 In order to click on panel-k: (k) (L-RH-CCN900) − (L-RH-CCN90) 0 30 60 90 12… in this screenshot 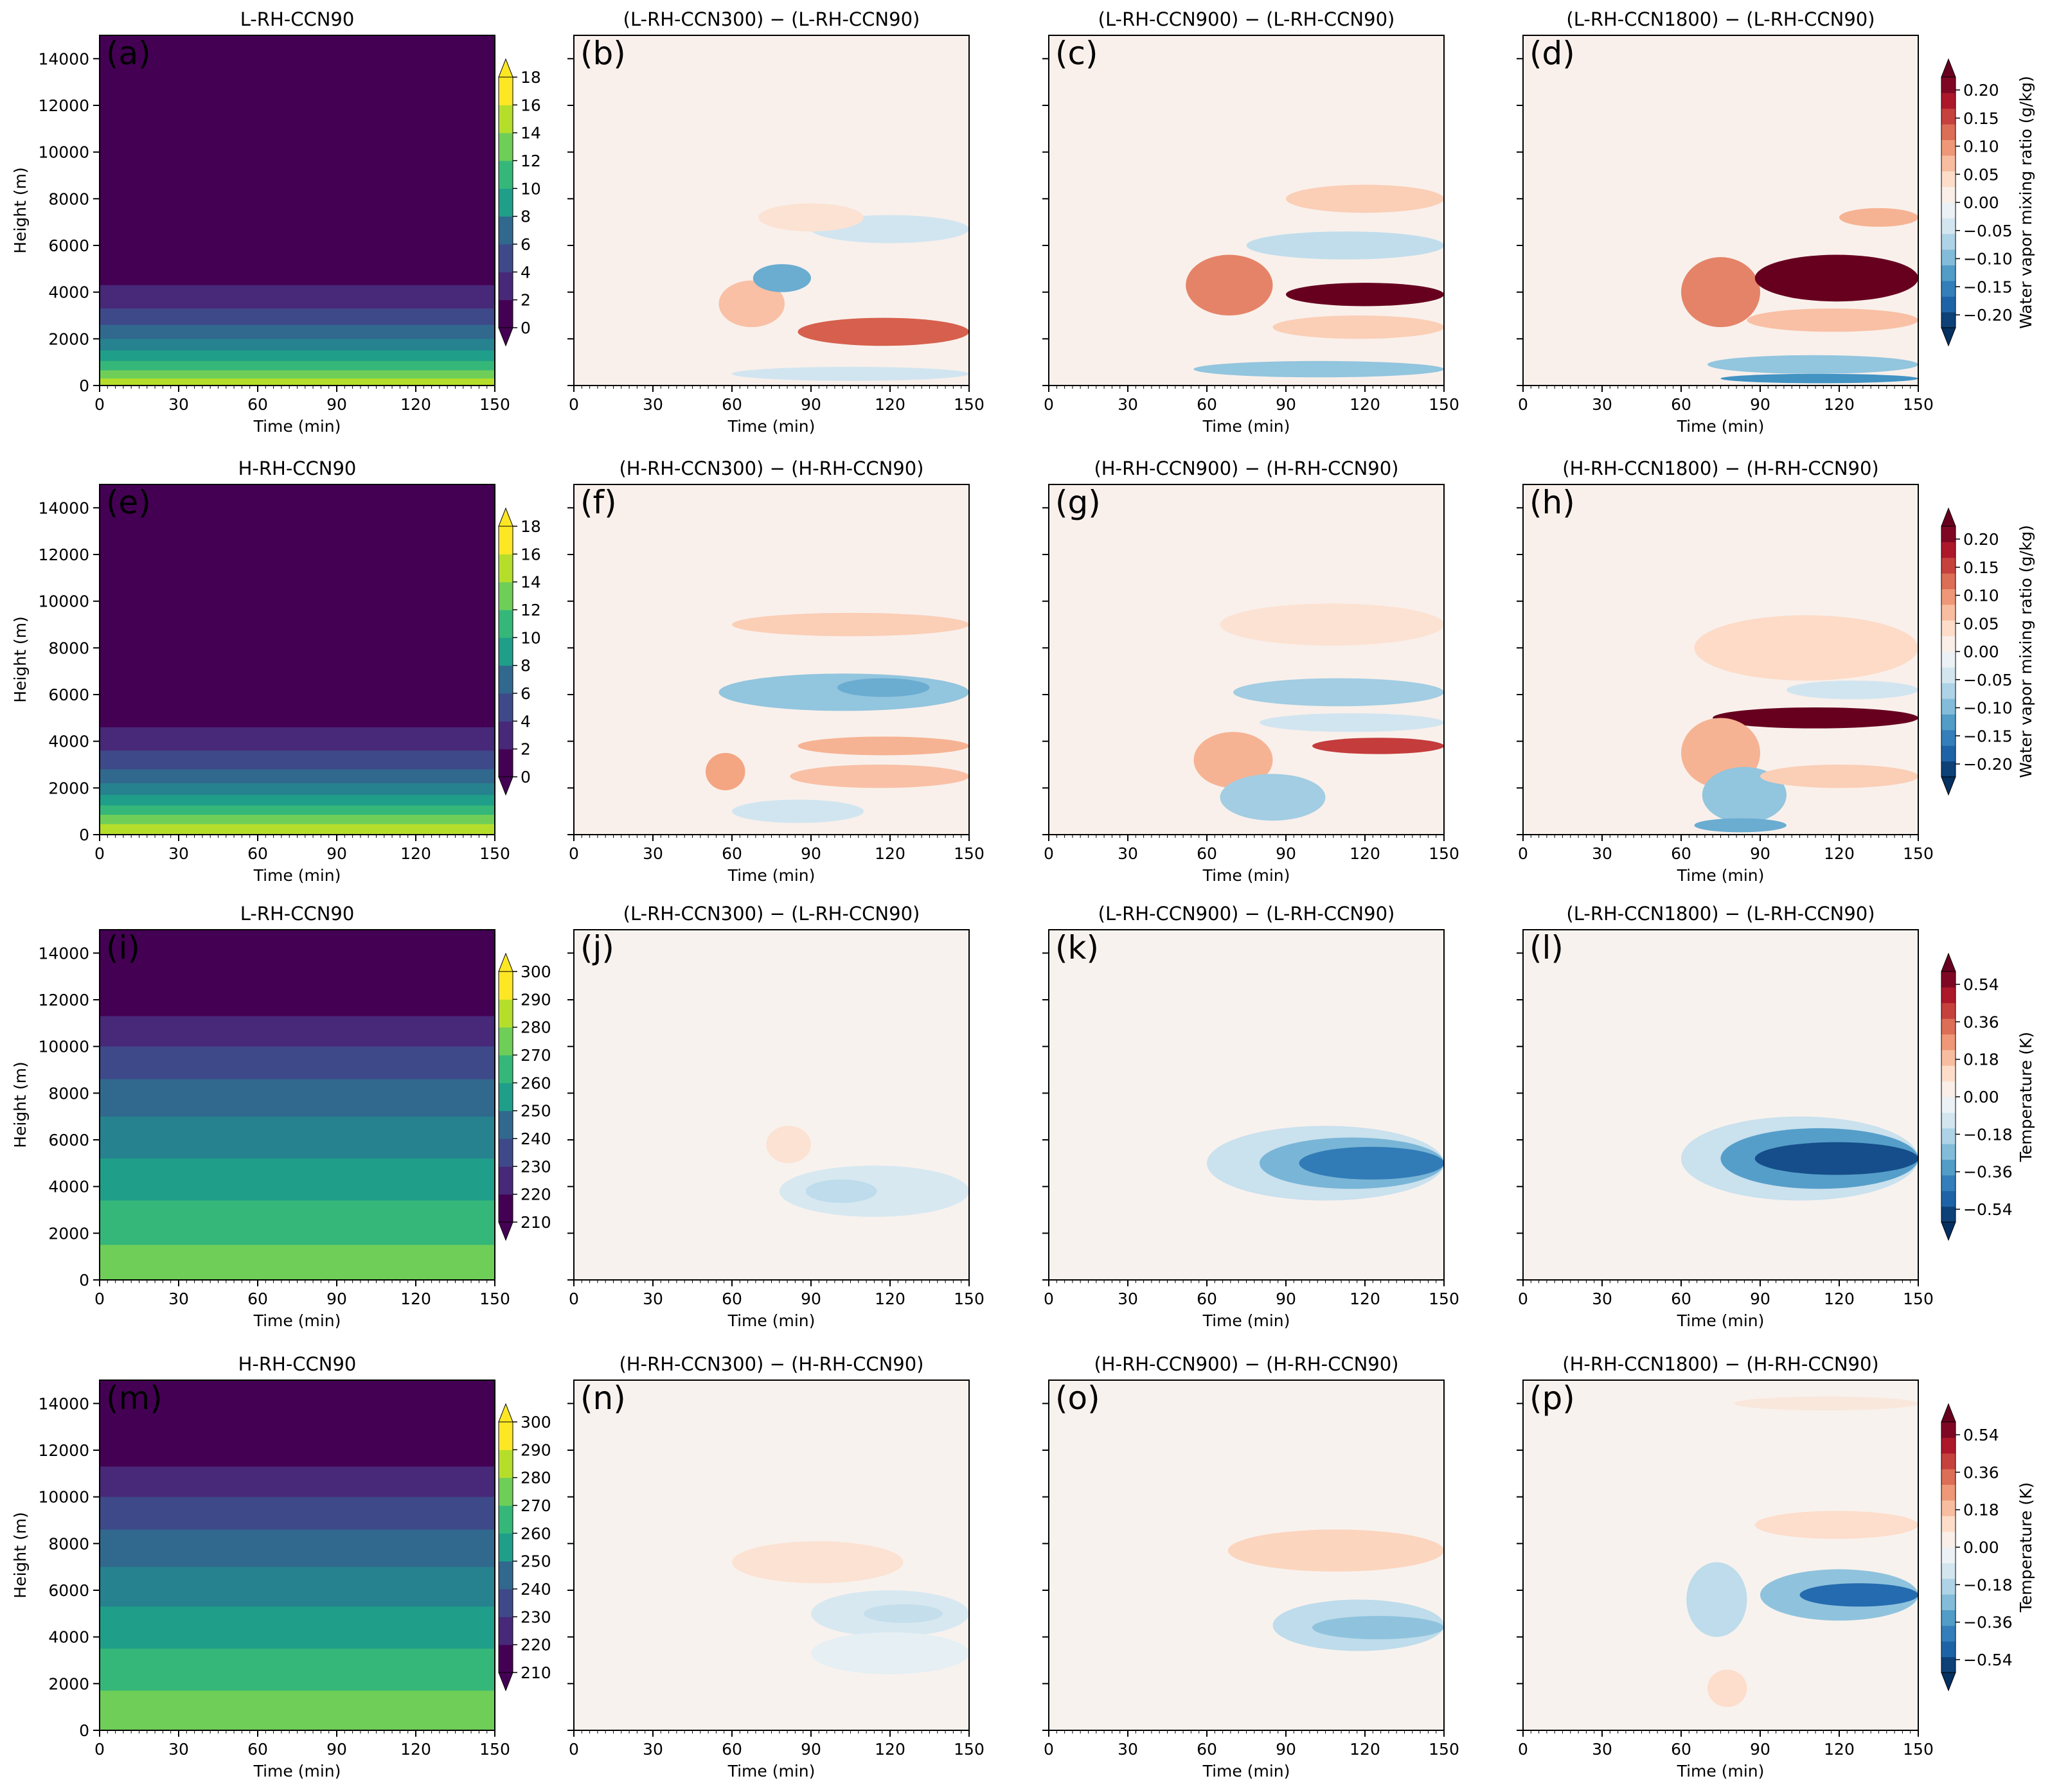, I will do `click(1250, 1116)`.